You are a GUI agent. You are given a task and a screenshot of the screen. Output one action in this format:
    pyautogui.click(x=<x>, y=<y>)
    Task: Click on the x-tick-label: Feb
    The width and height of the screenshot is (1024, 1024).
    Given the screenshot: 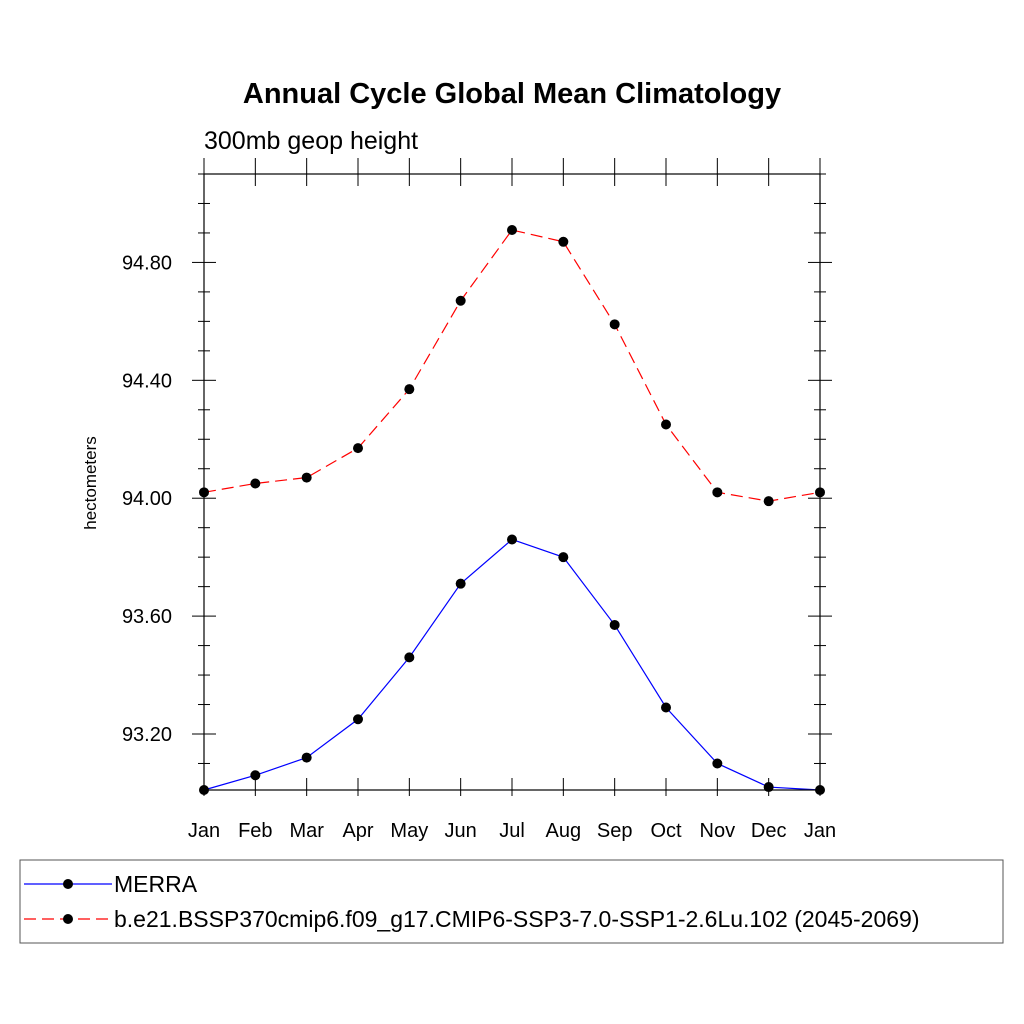 What is the action you would take?
    pyautogui.click(x=255, y=831)
    